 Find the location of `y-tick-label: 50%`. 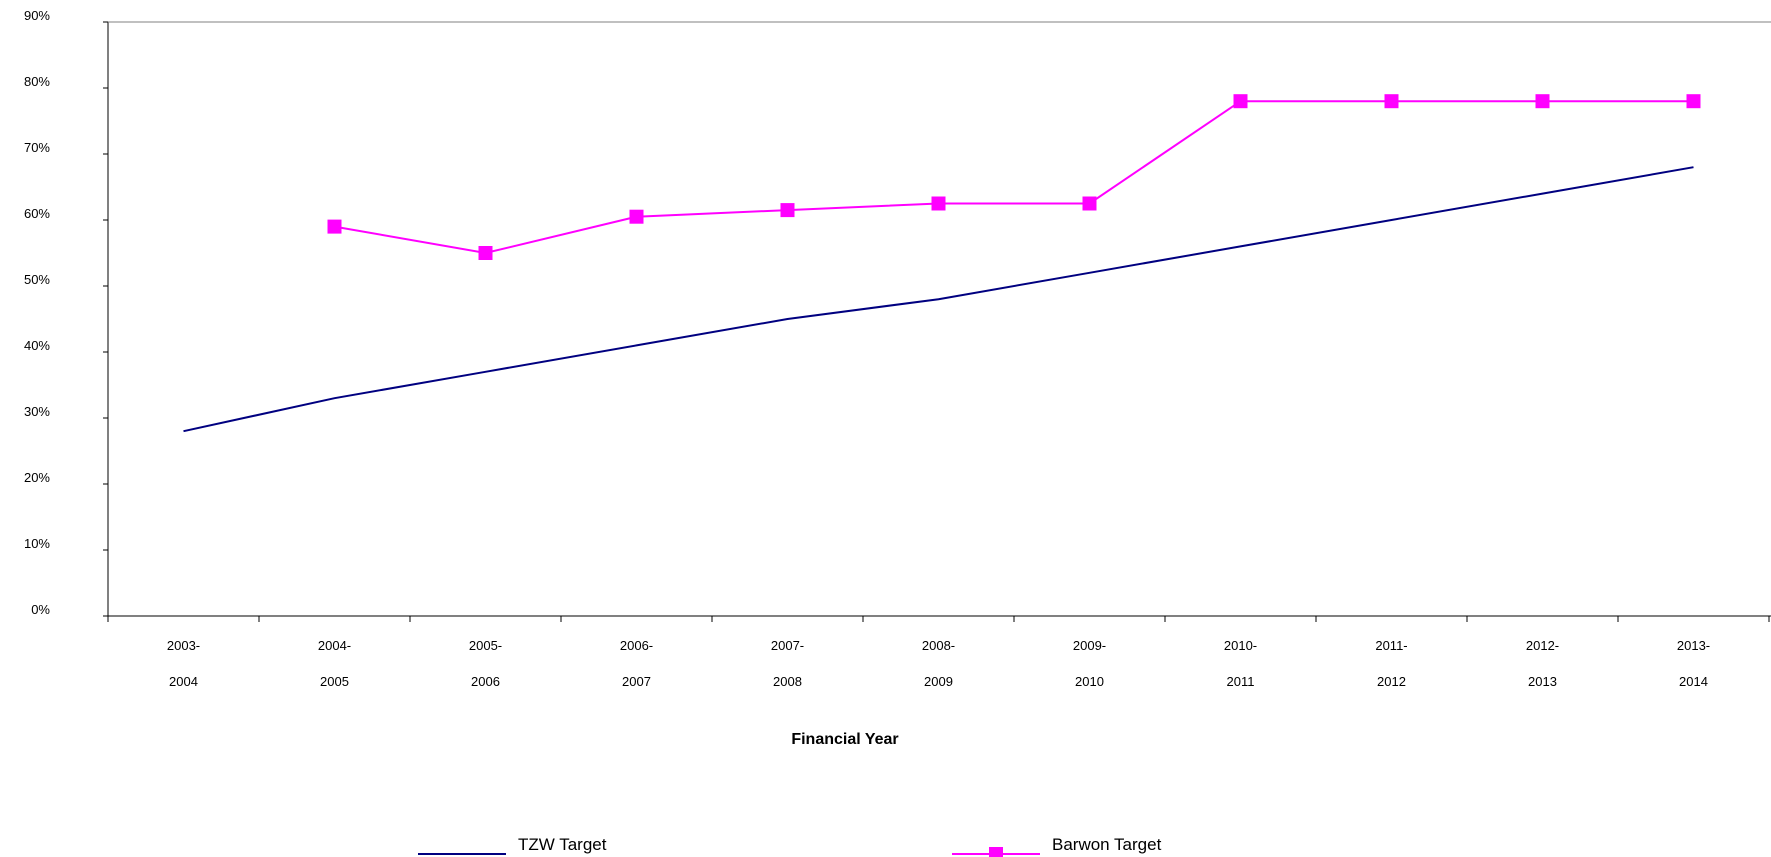

y-tick-label: 50% is located at coordinates (37, 279).